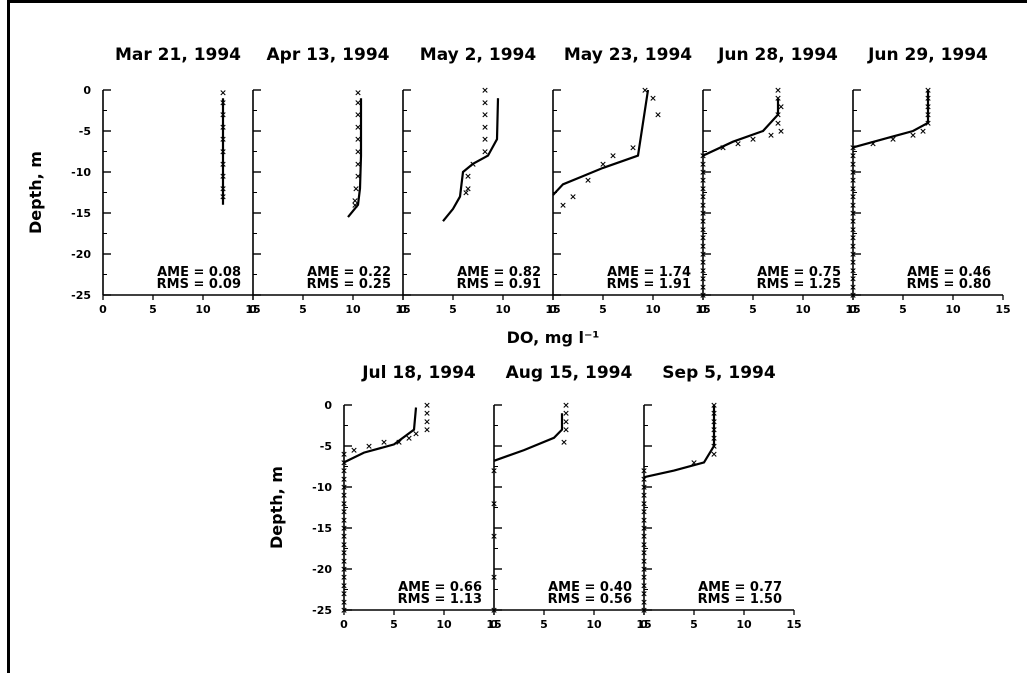 This screenshot has height=673, width=1027. What do you see at coordinates (440, 587) in the screenshot?
I see `ame-stat: AME = 0.66` at bounding box center [440, 587].